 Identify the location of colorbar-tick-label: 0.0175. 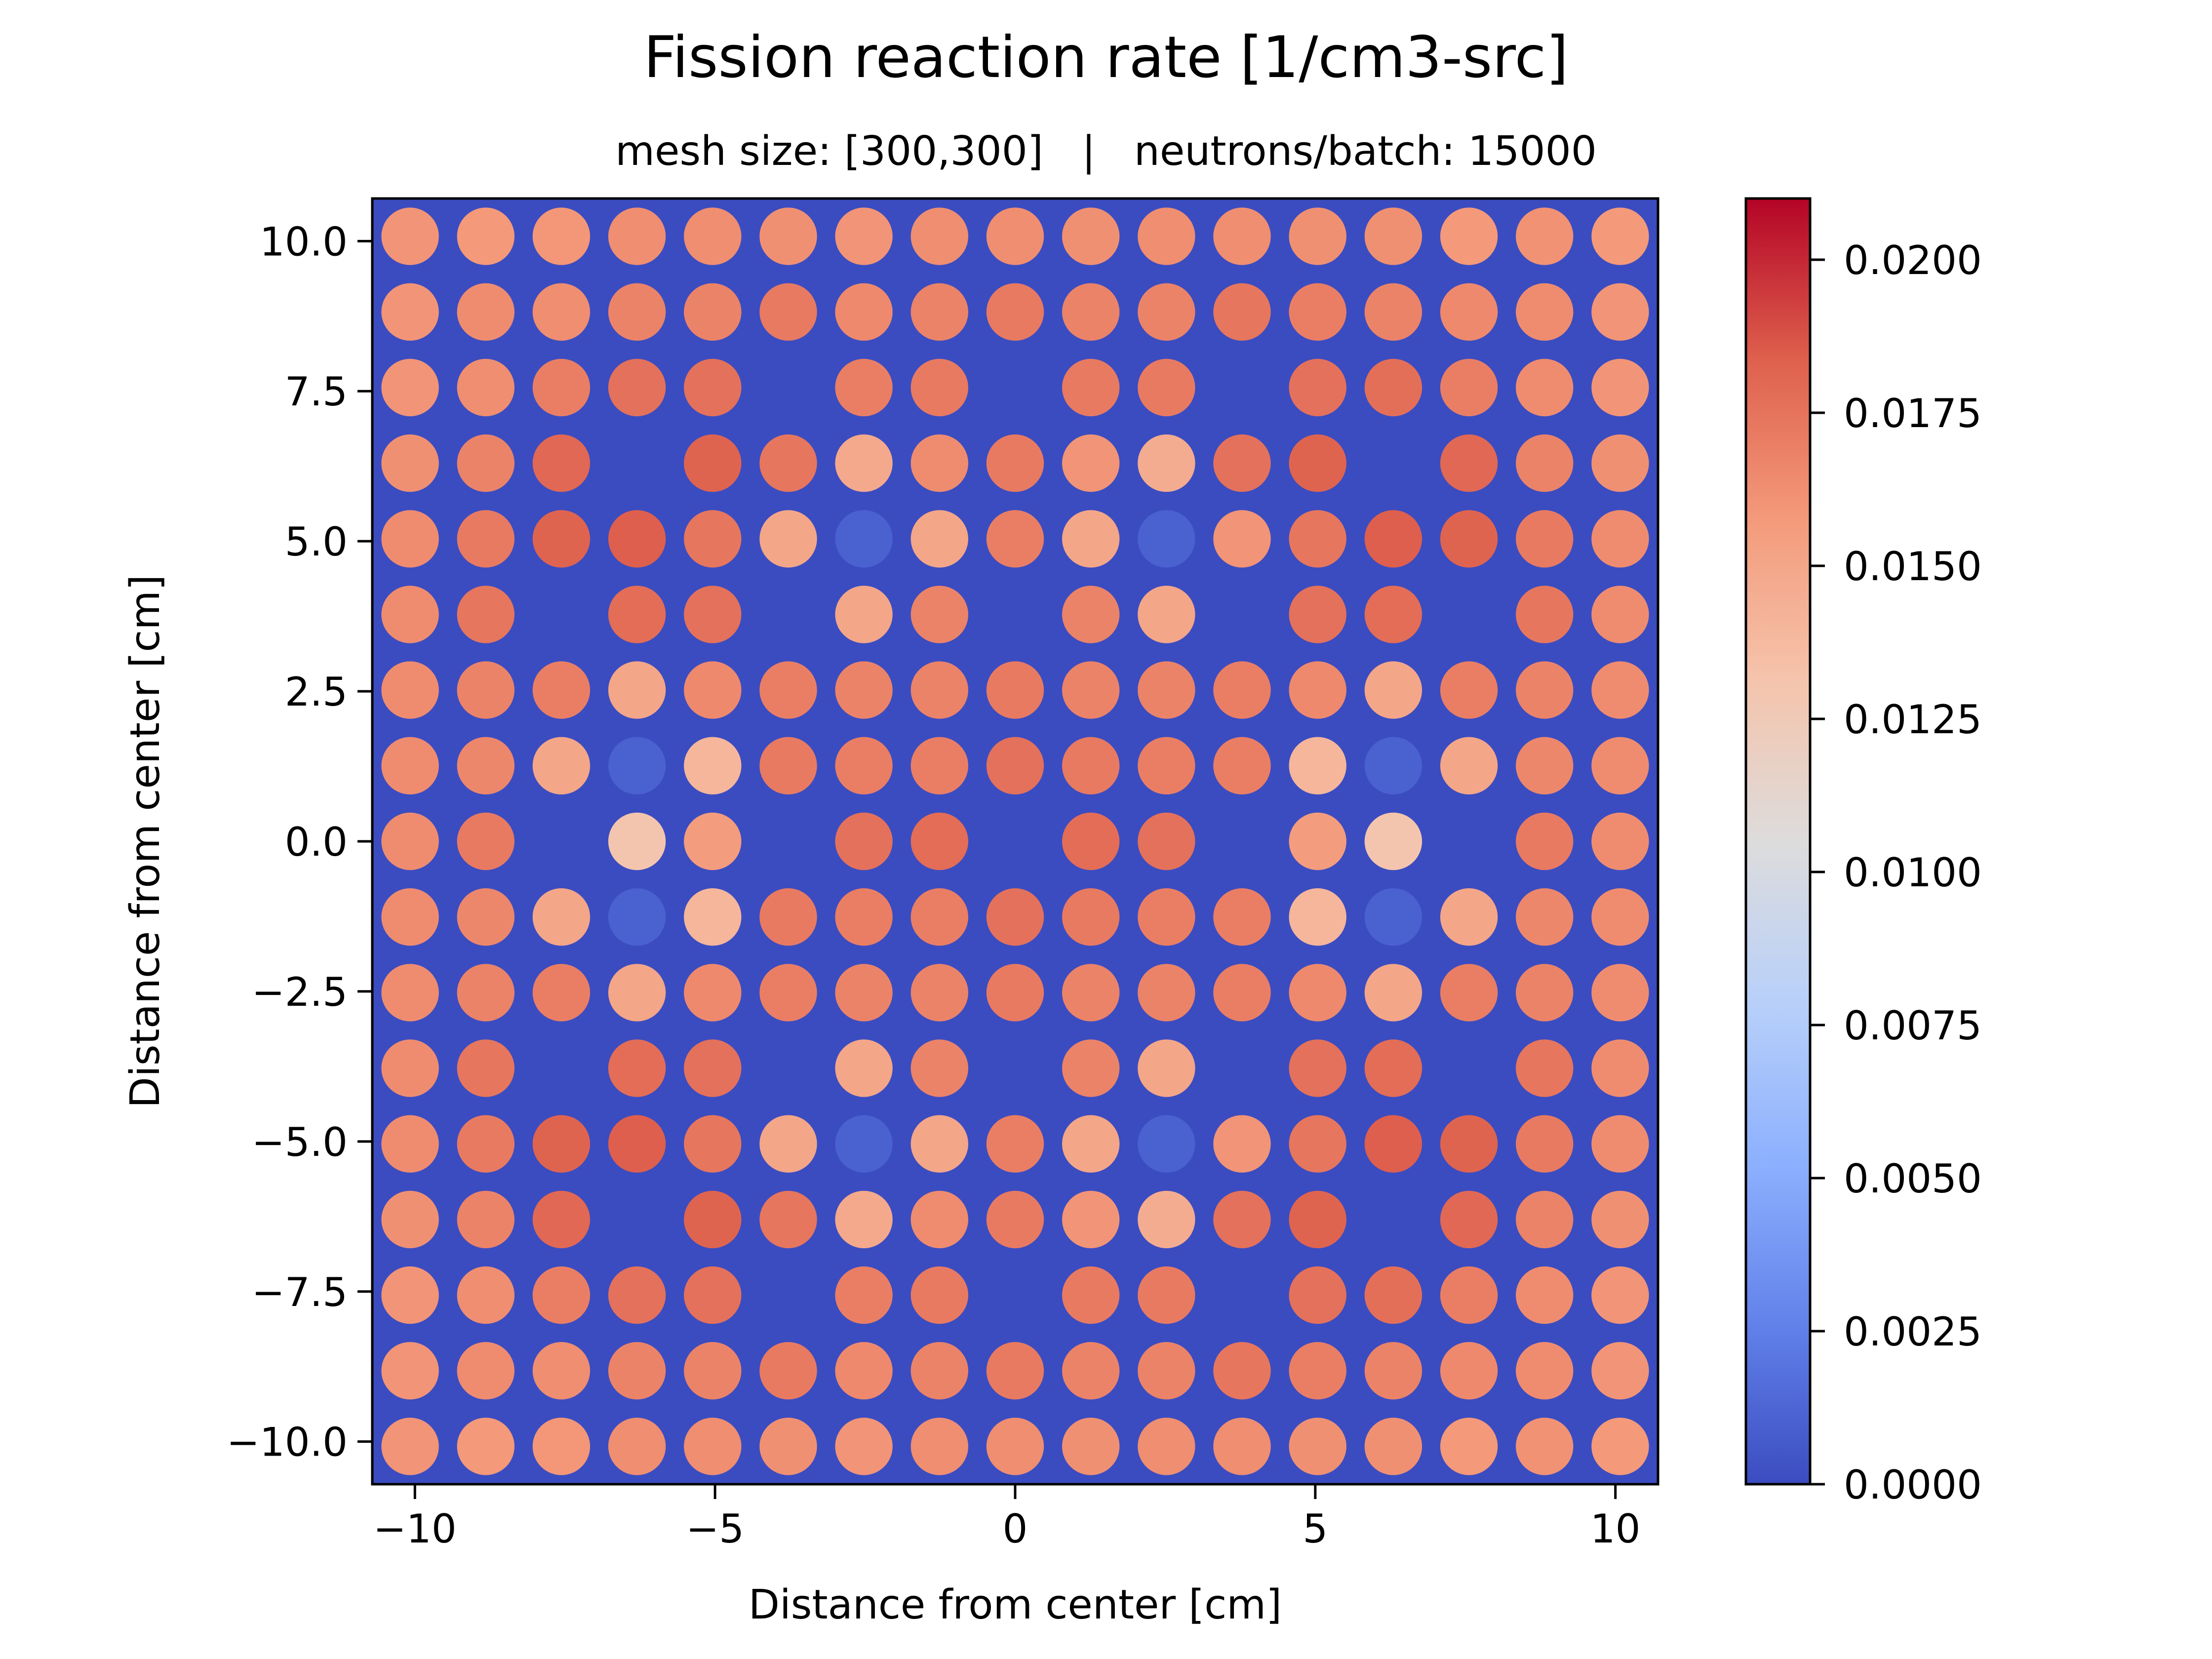
(1913, 414).